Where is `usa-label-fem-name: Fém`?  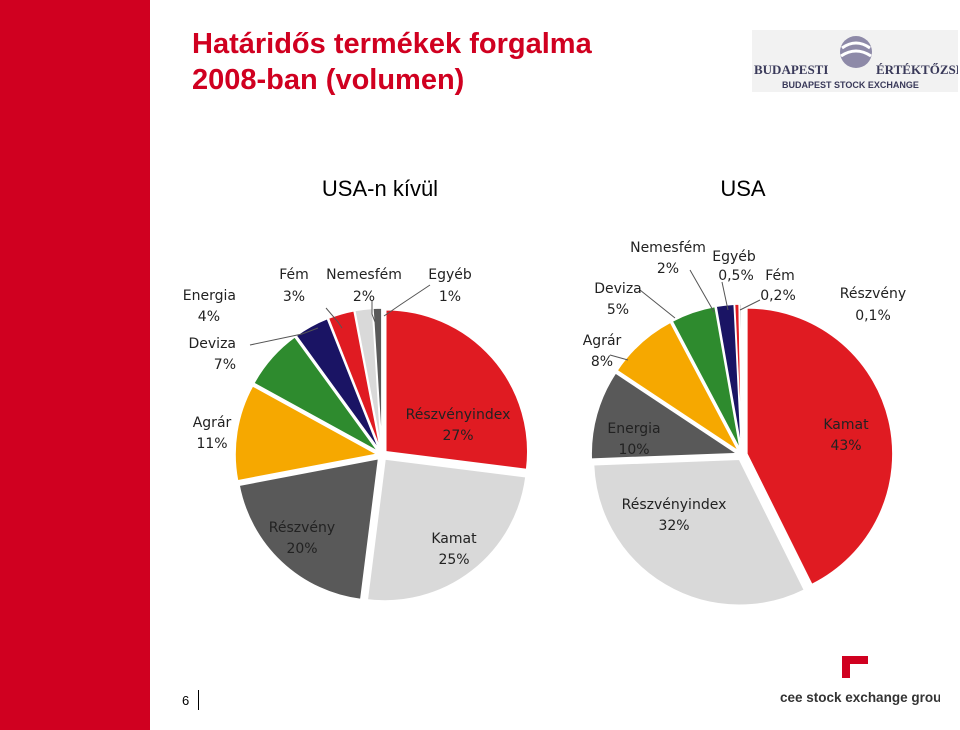
usa-label-fem-name: Fém is located at coordinates (780, 276).